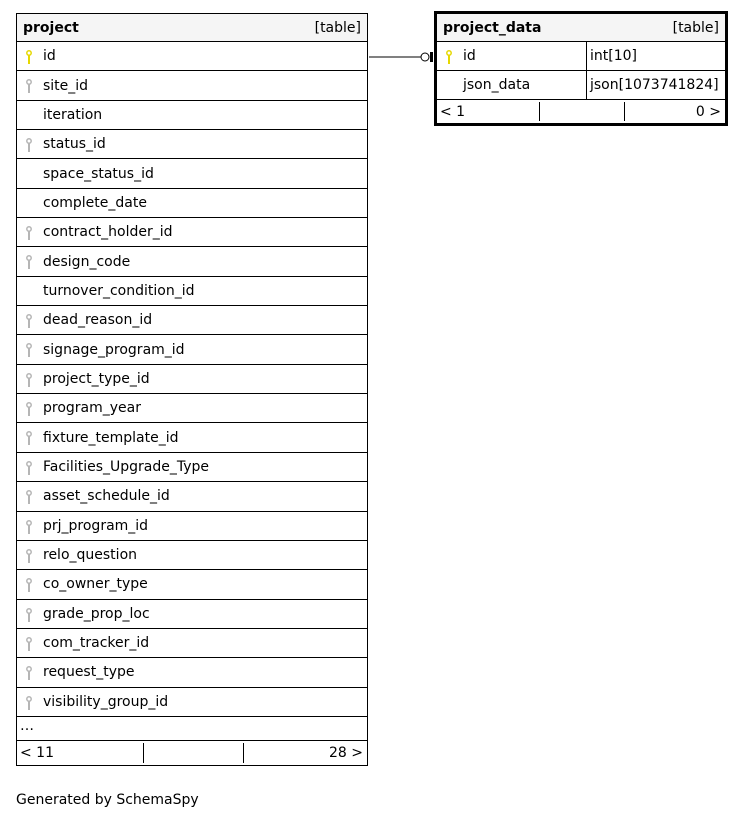 This screenshot has width=745, height=820. What do you see at coordinates (111, 437) in the screenshot?
I see `column-name: fixture_template_id` at bounding box center [111, 437].